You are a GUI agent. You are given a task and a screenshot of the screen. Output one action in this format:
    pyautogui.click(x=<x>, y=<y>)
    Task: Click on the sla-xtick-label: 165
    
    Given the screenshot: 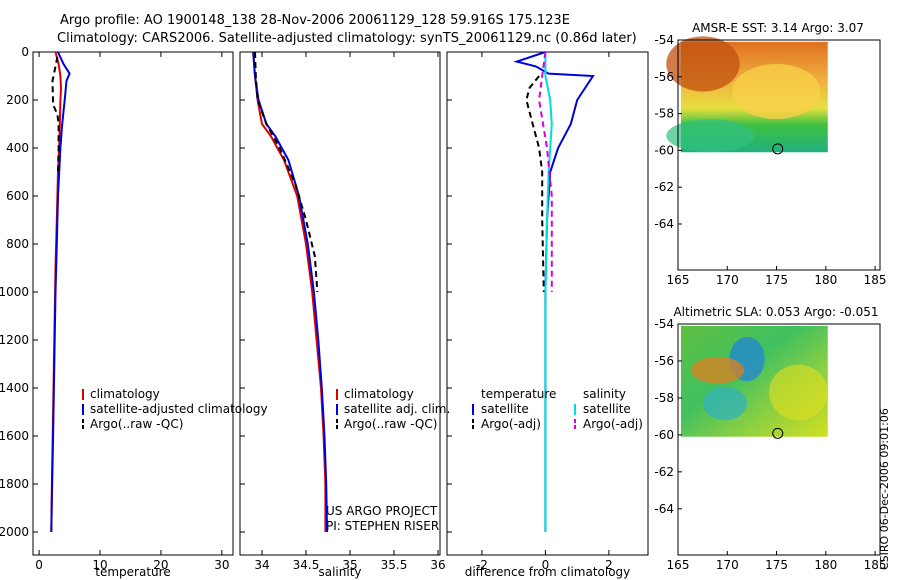 What is the action you would take?
    pyautogui.click(x=678, y=565)
    